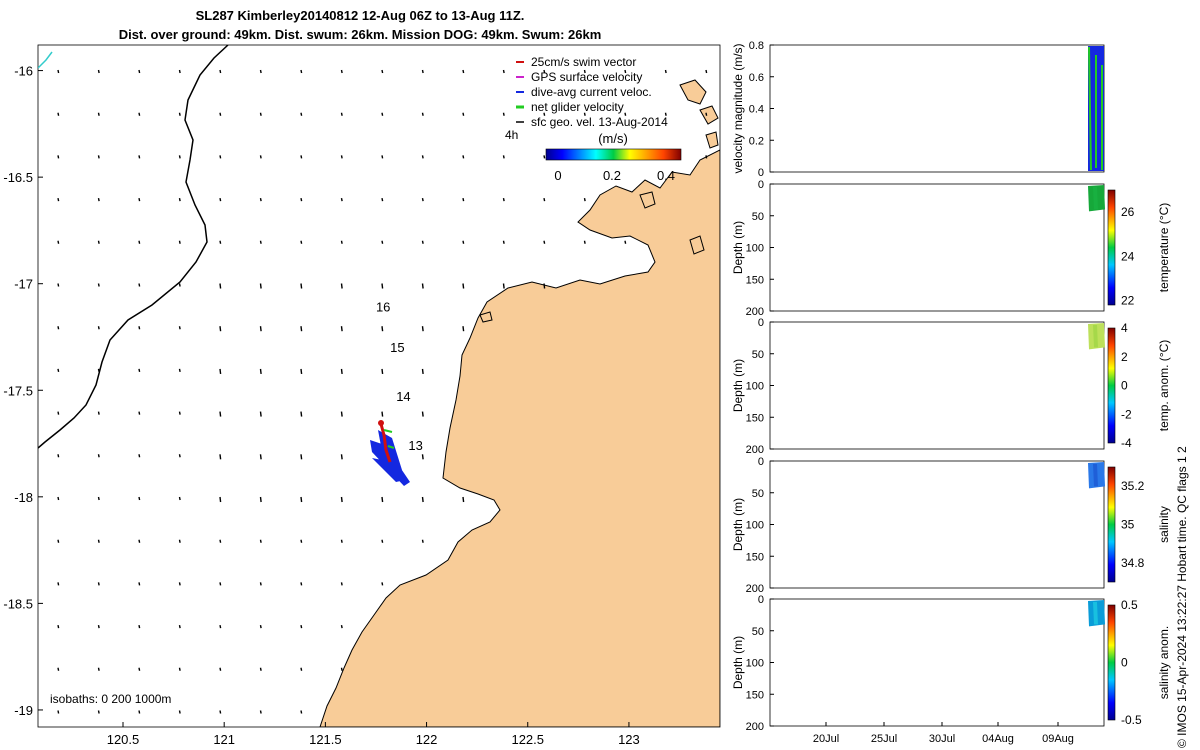 This screenshot has height=750, width=1200. What do you see at coordinates (527, 739) in the screenshot?
I see `map-x-tick-label: 122.5` at bounding box center [527, 739].